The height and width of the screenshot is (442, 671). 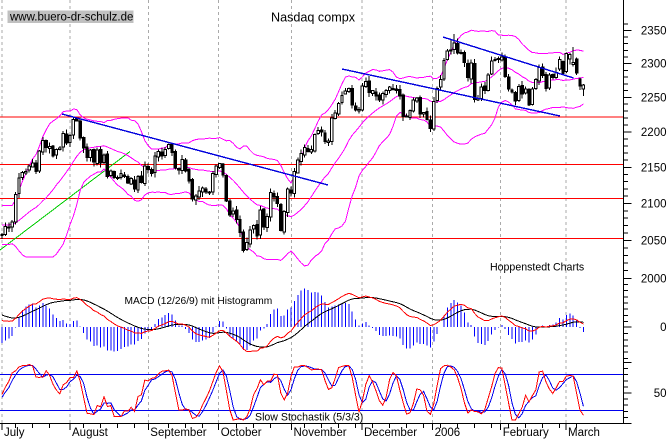 I want to click on svg-text: 2006, so click(x=448, y=433).